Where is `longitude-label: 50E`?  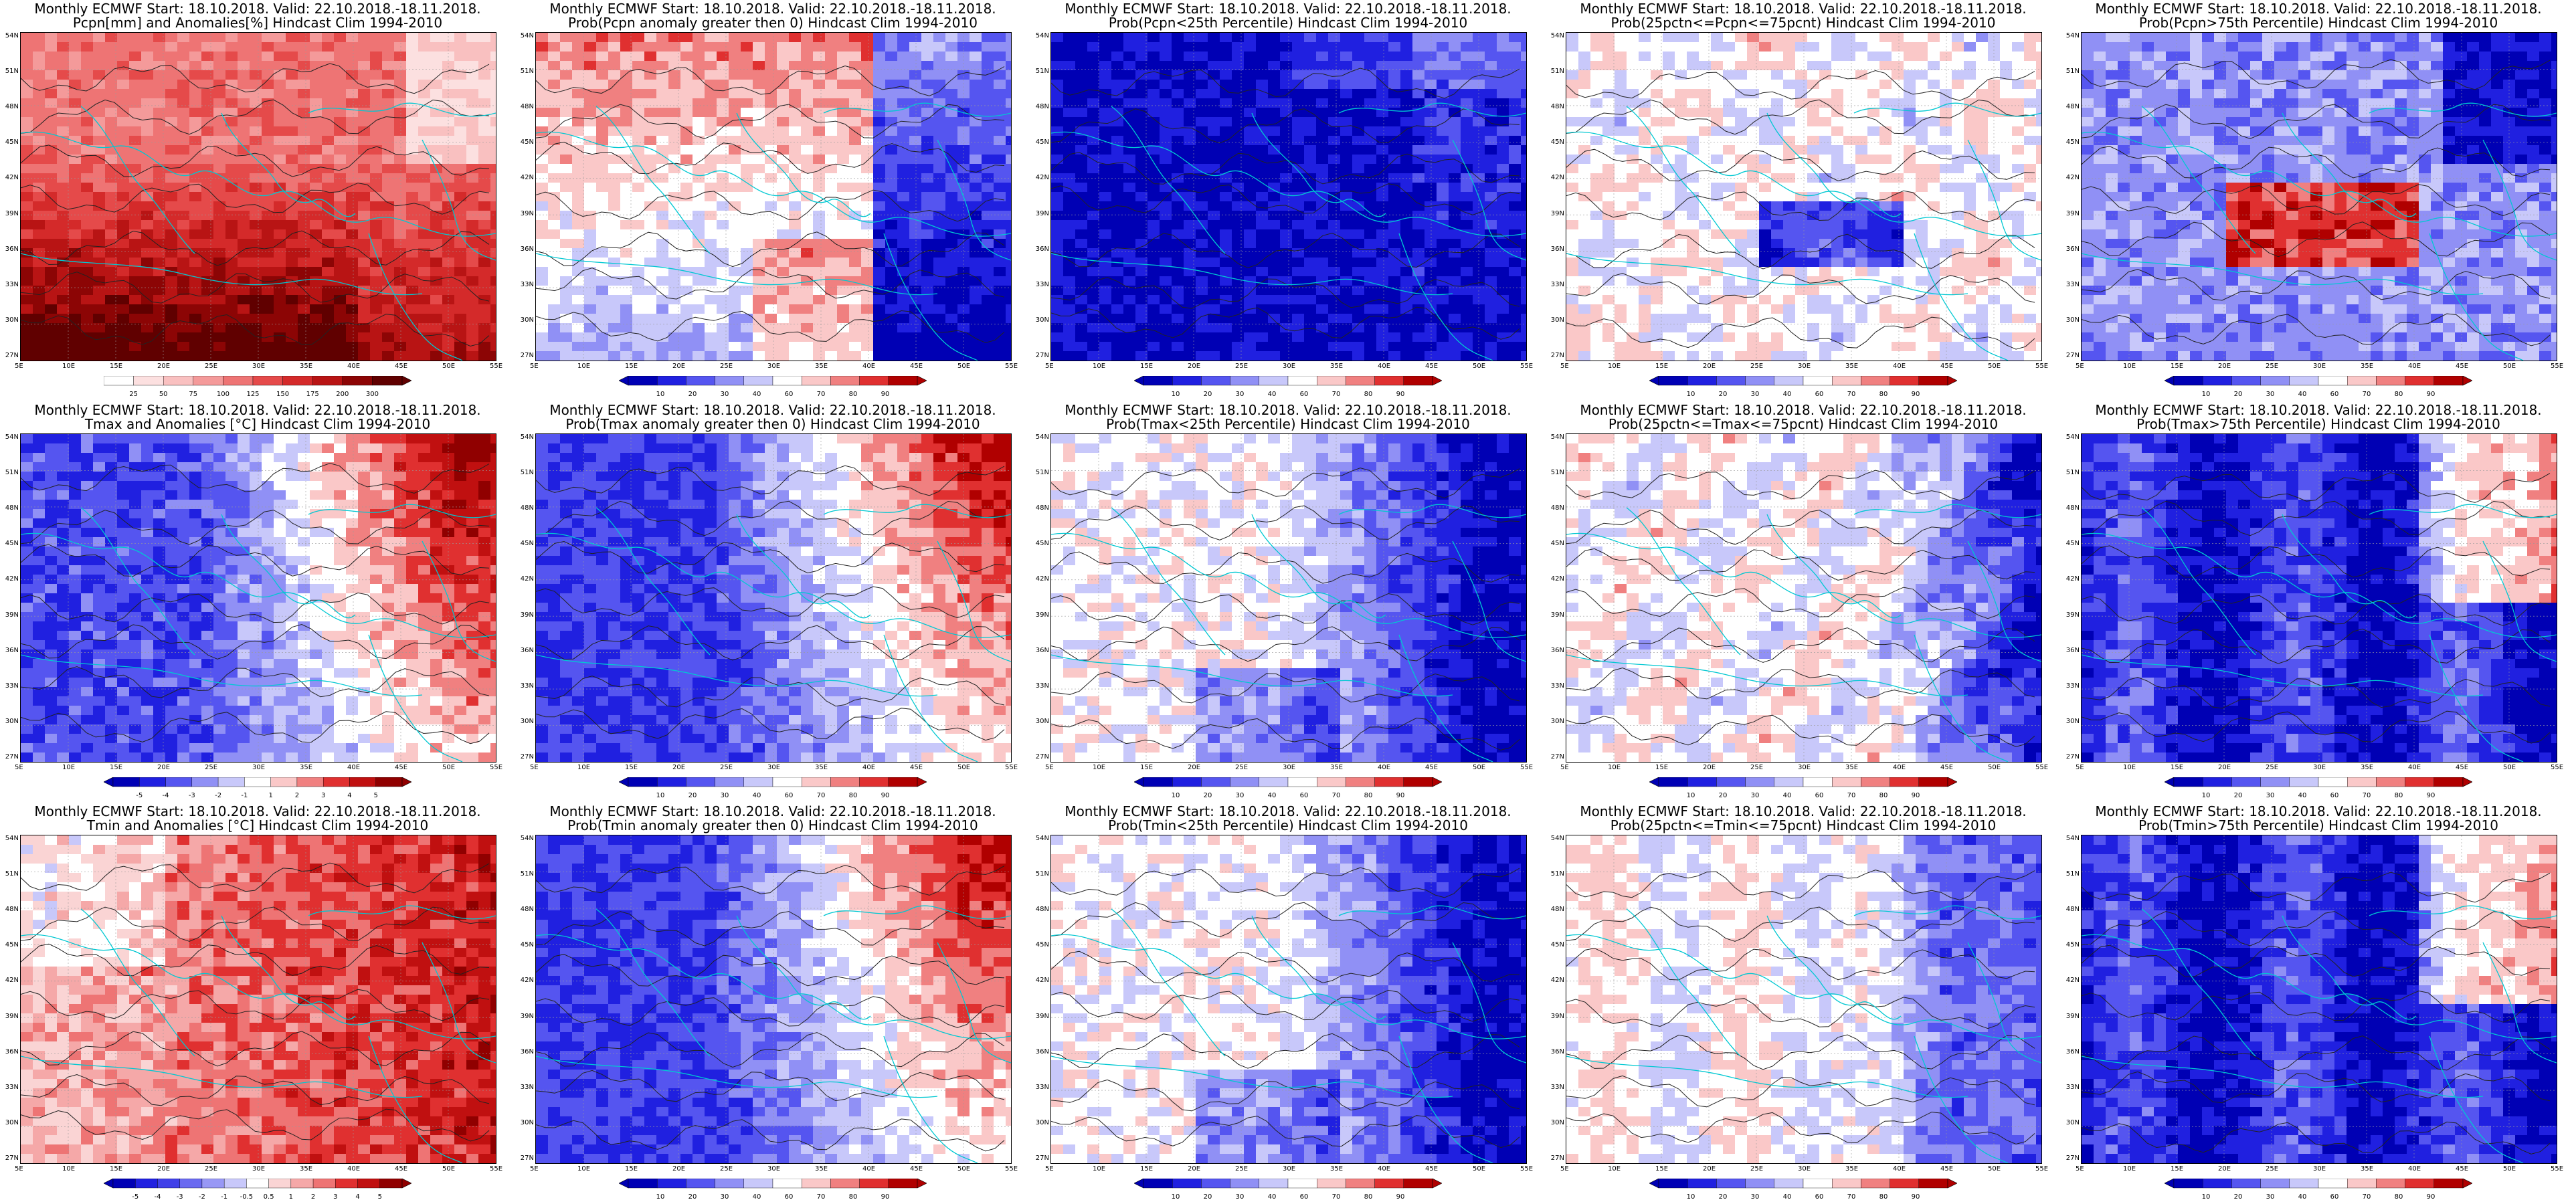
longitude-label: 50E is located at coordinates (963, 366).